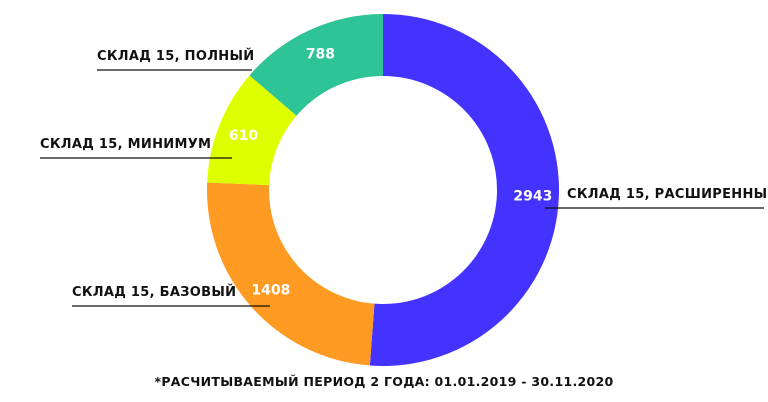  I want to click on slice-value-label-3: 610, so click(243, 136).